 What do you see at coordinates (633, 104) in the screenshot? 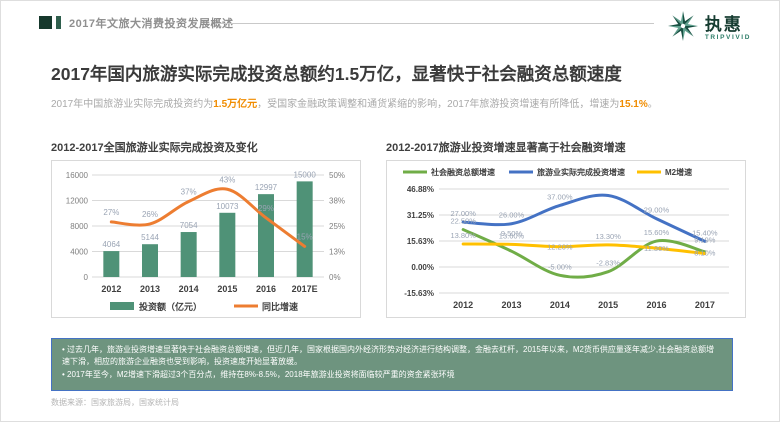
I see `subtitle-highlight-rate: 15.1%` at bounding box center [633, 104].